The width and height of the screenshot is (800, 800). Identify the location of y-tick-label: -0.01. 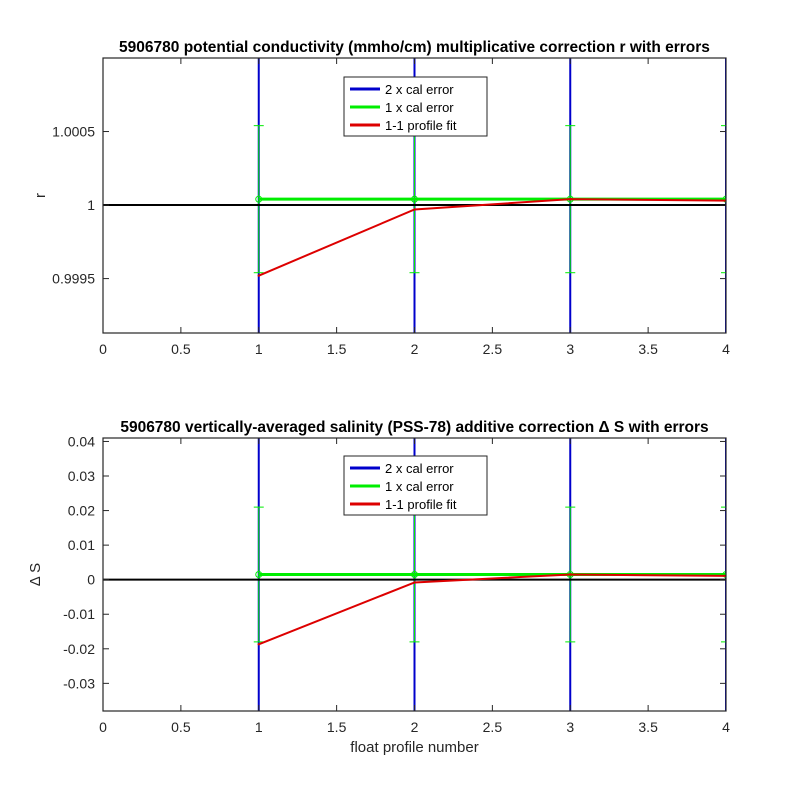
(79, 614).